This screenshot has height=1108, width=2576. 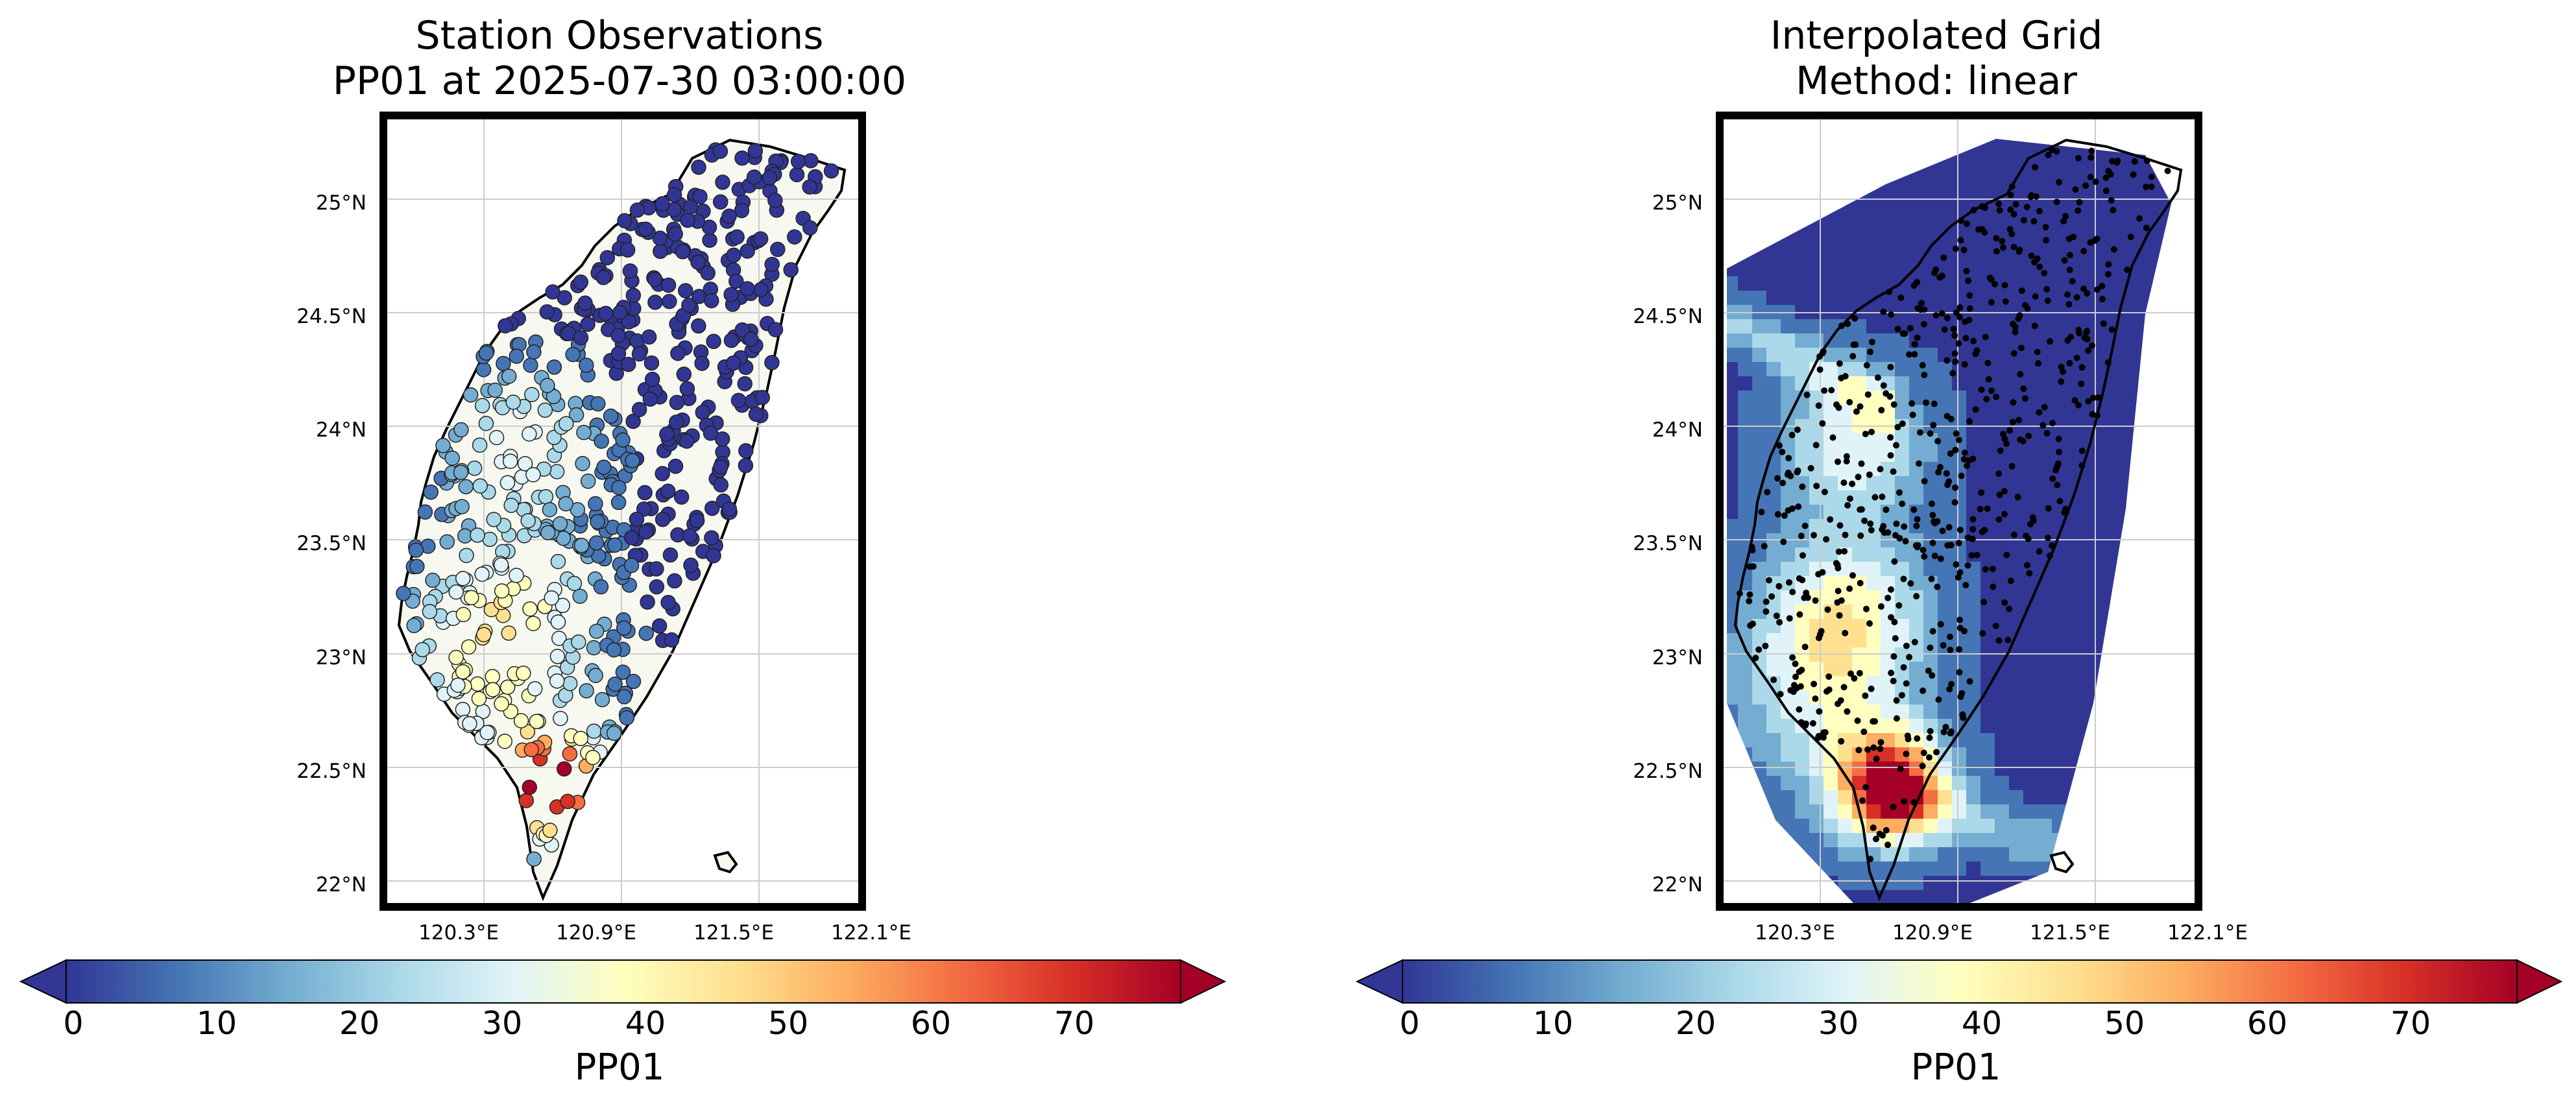 I want to click on lon-tick: 120.3°E, so click(x=458, y=933).